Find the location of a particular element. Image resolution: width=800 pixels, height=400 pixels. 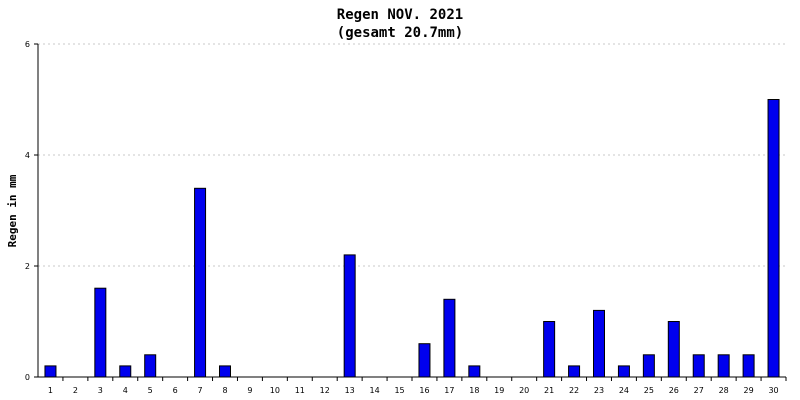

y-tick-labels: 0 2 4 6 is located at coordinates (27, 211).